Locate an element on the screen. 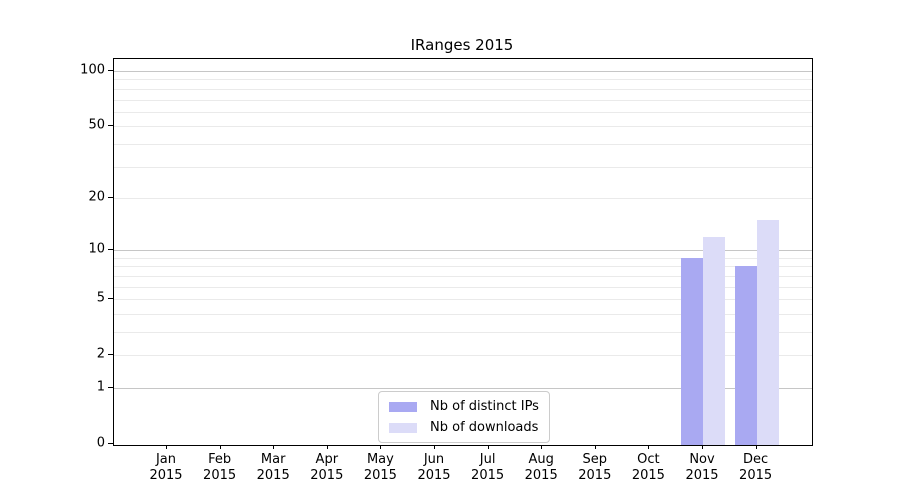 The height and width of the screenshot is (500, 900). x-tick-label-may: May 2015 is located at coordinates (380, 468).